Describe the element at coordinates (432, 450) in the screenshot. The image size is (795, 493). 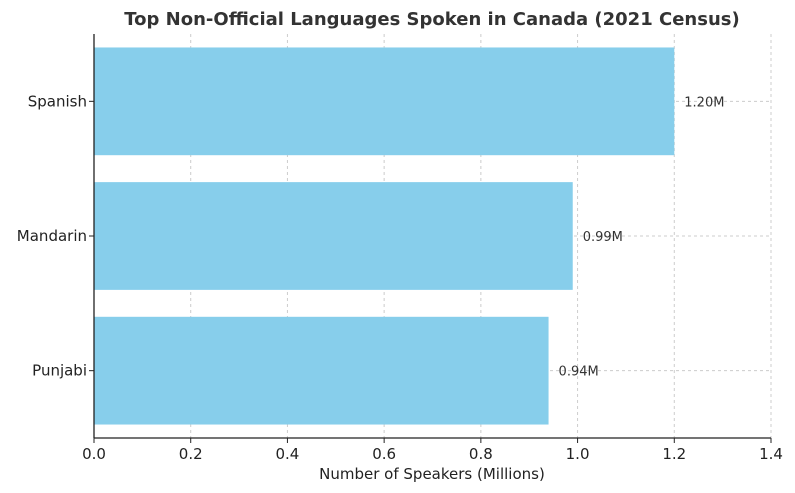
I see `x-axis-ticks: 0.0 0.2 0.4 0.6 0.8 1.0 1.2 1.4` at that location.